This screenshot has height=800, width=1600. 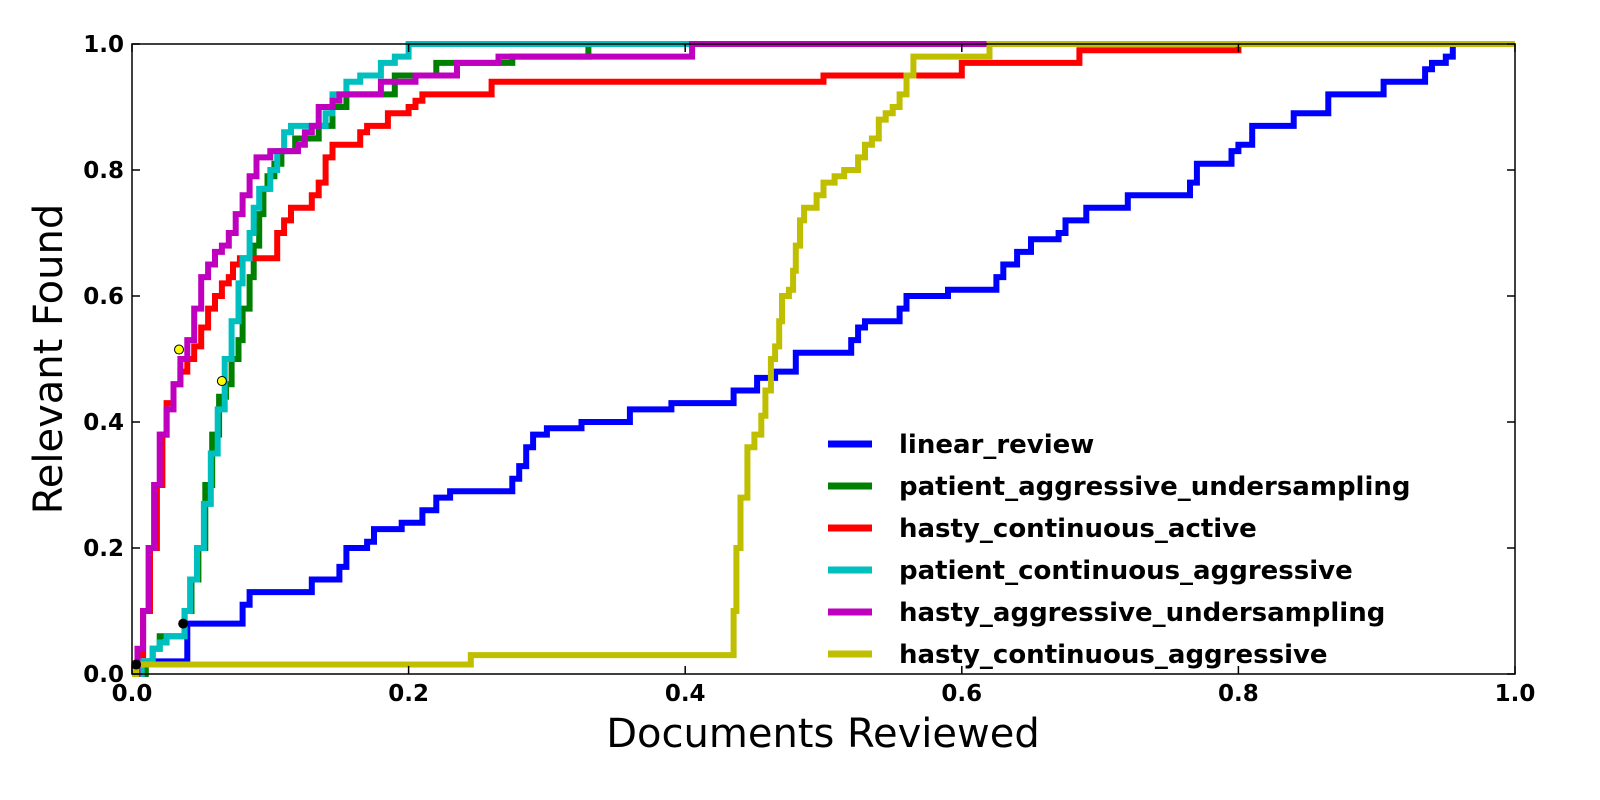 What do you see at coordinates (1155, 487) in the screenshot?
I see `legend-label: patient_aggressive_undersampling` at bounding box center [1155, 487].